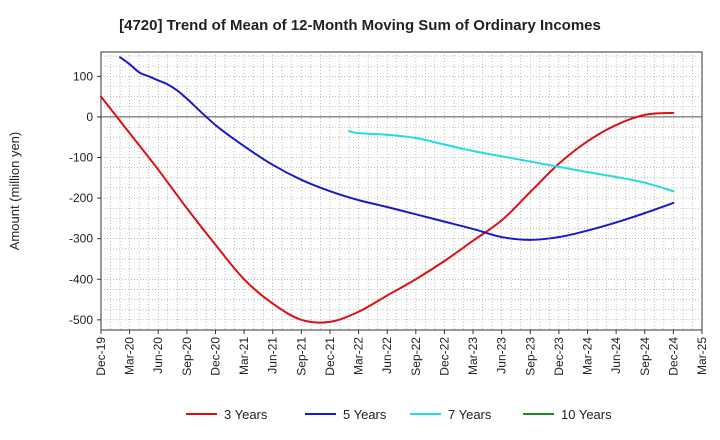  I want to click on x-tick-label: Dec-20, so click(215, 356).